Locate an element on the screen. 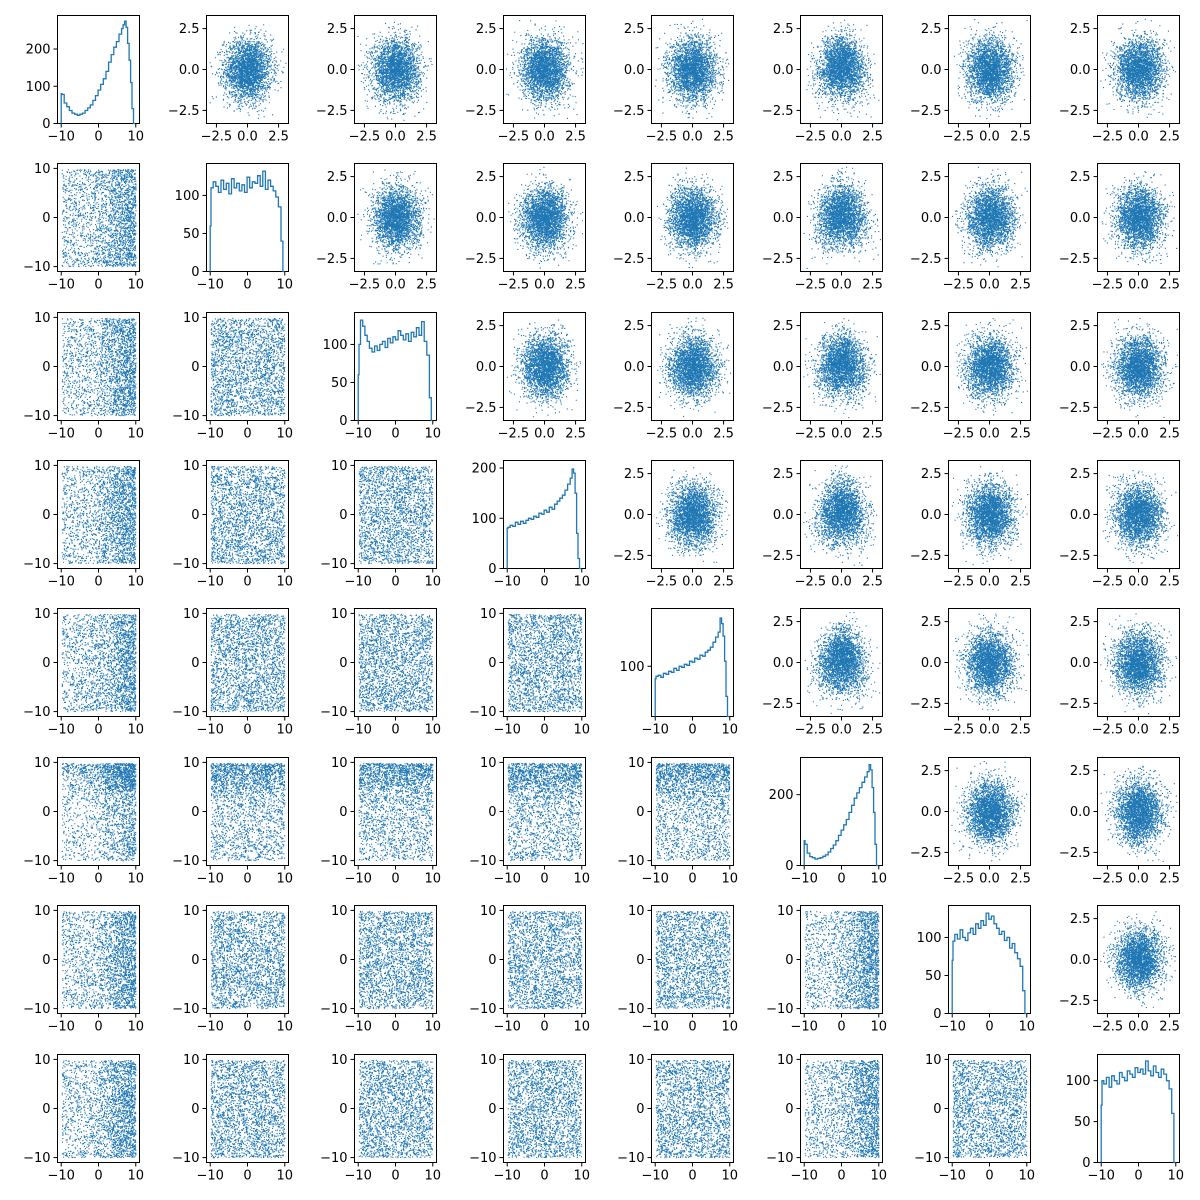  panel-5-7: −2.5 0.0 2.5 −2.5 0.0 2.5 is located at coordinates (1119, 822).